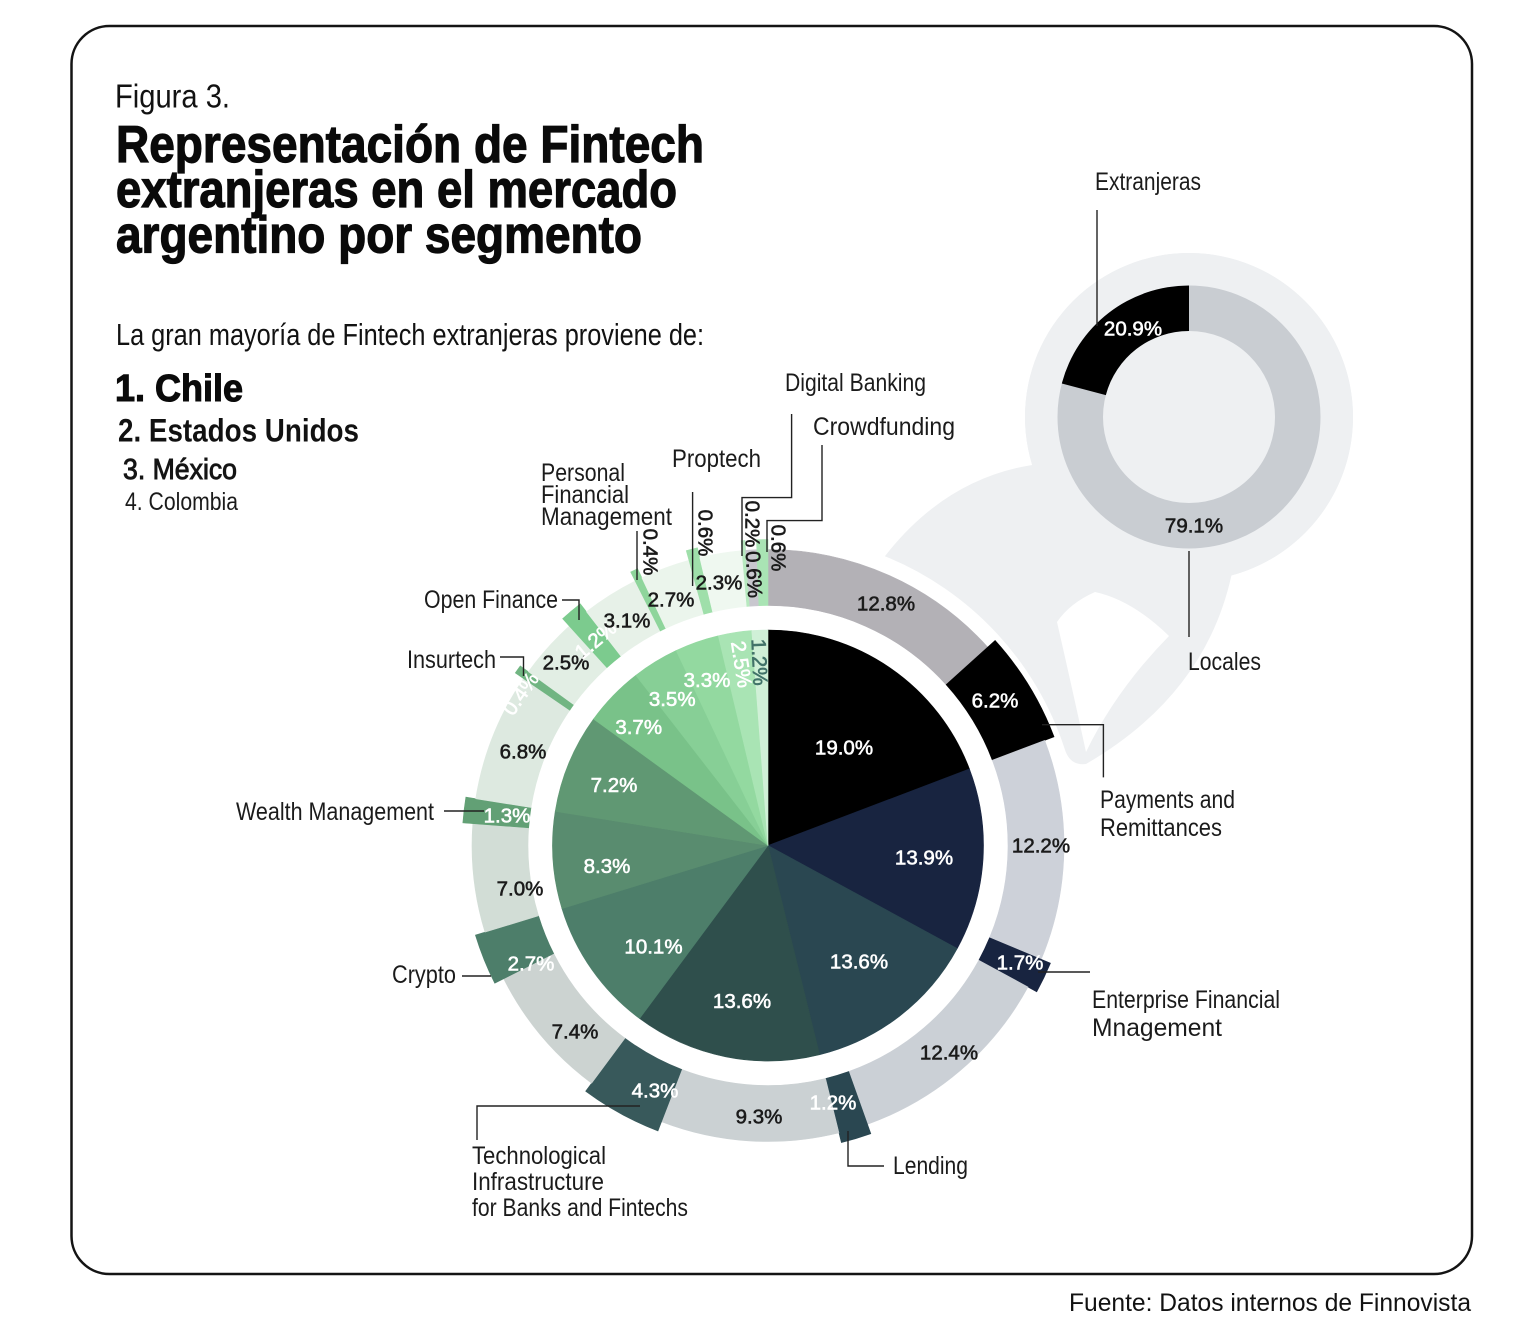 This screenshot has height=1331, width=1524. I want to click on svg-text: Representación de Fintech, so click(410, 145).